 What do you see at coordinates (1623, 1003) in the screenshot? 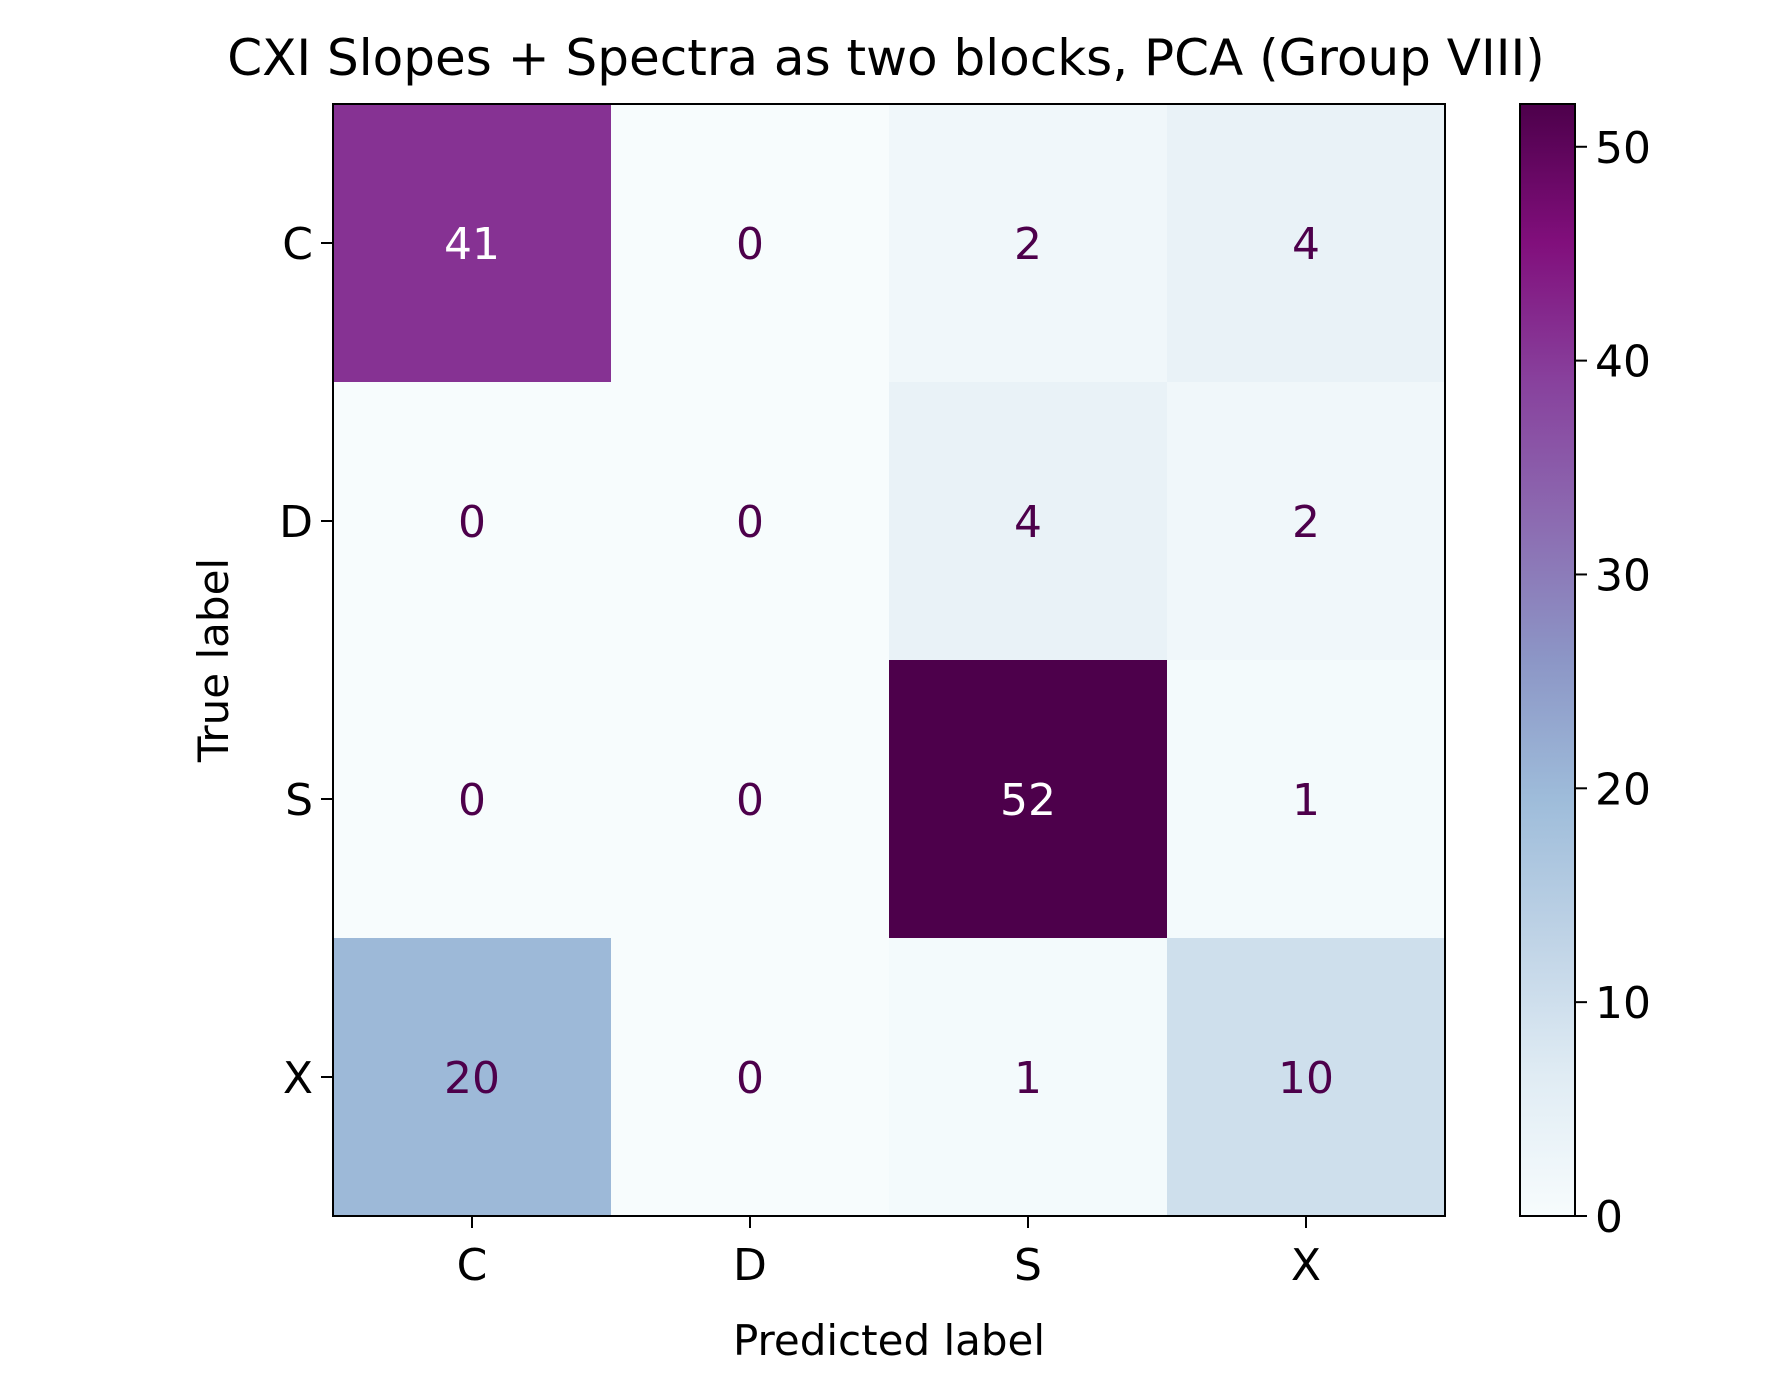
I see `colorbar-tick-label: 10` at bounding box center [1623, 1003].